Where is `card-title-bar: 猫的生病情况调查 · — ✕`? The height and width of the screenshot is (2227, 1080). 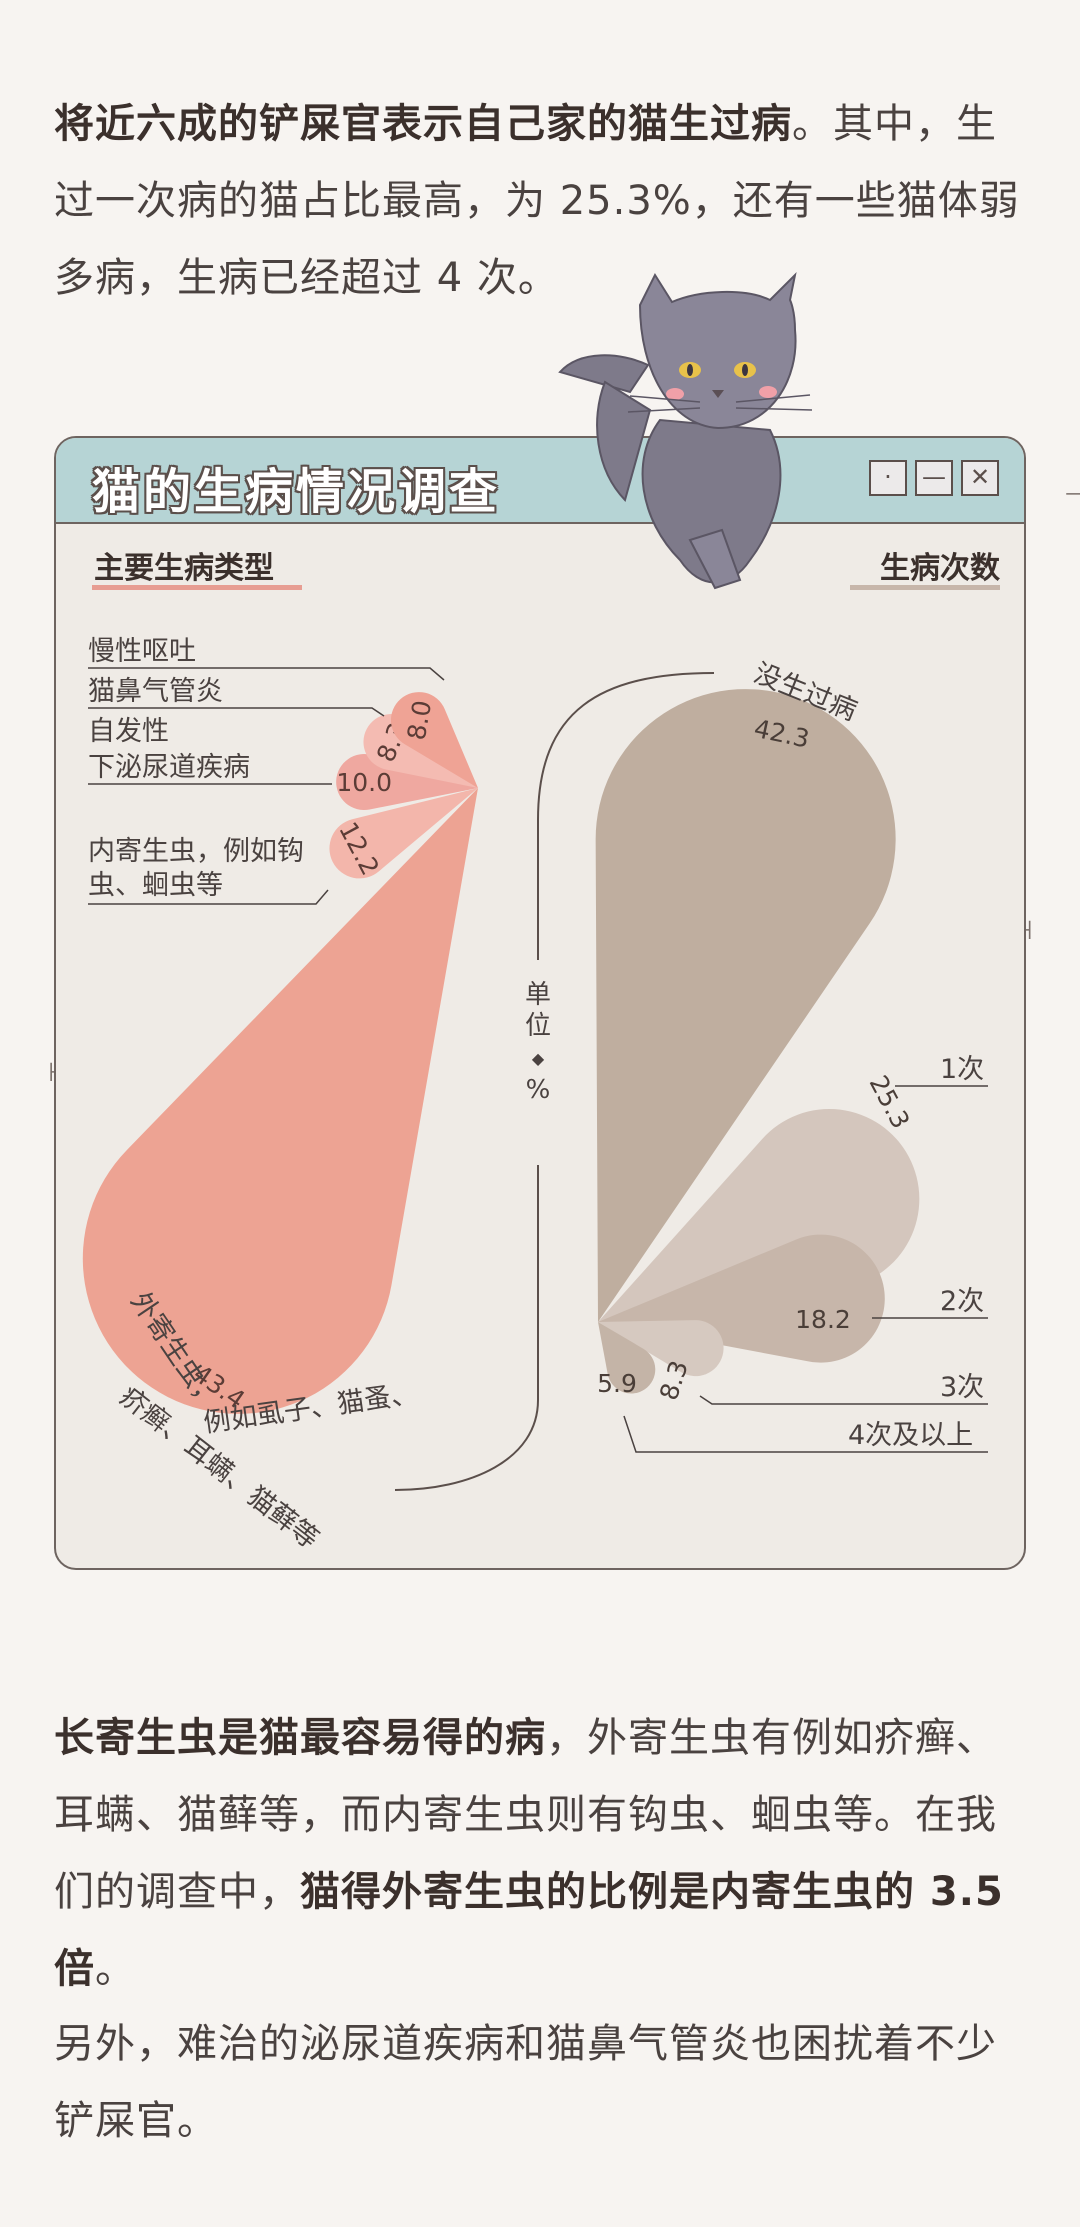
card-title-bar: 猫的生病情况调查 · — ✕ is located at coordinates (540, 481).